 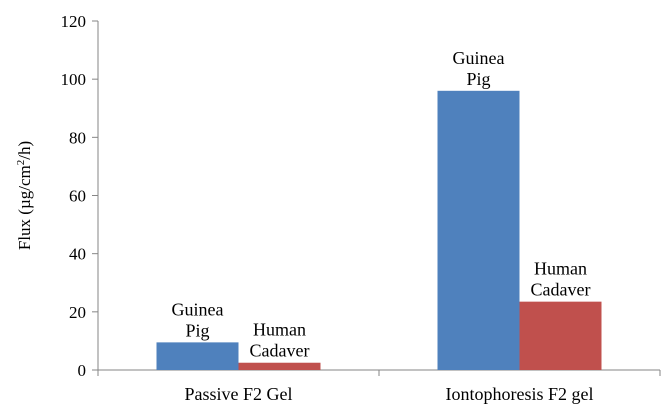 I want to click on y-tick-label: 120, so click(x=74, y=21).